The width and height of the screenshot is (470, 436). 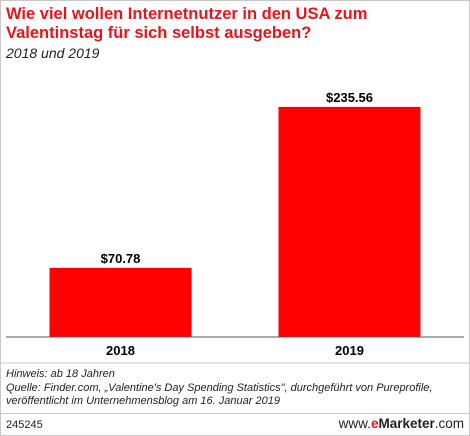 I want to click on x-tick-label-2019: 2019, so click(x=349, y=350).